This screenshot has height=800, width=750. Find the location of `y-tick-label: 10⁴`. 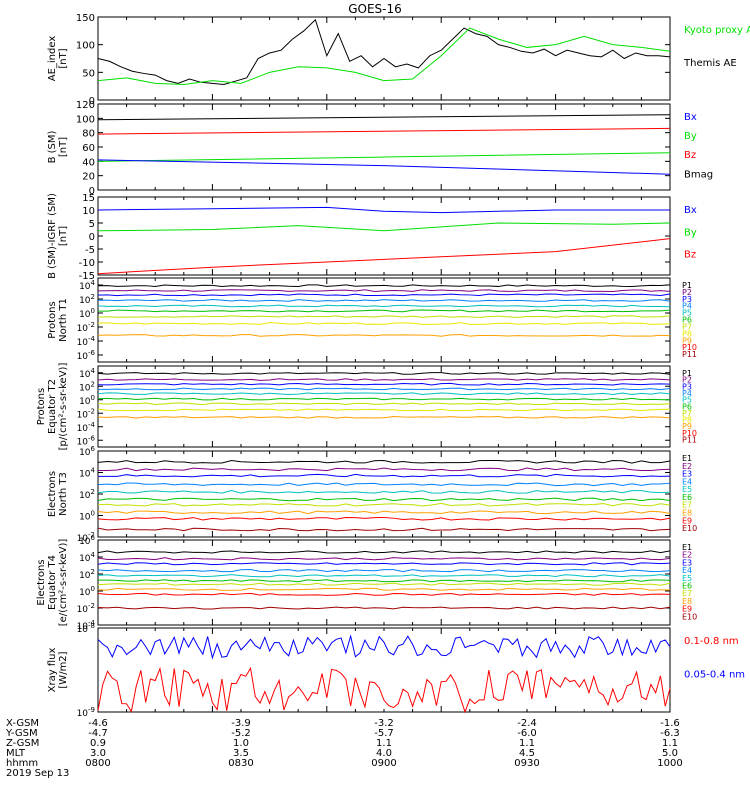

y-tick-label: 10⁴ is located at coordinates (87, 557).